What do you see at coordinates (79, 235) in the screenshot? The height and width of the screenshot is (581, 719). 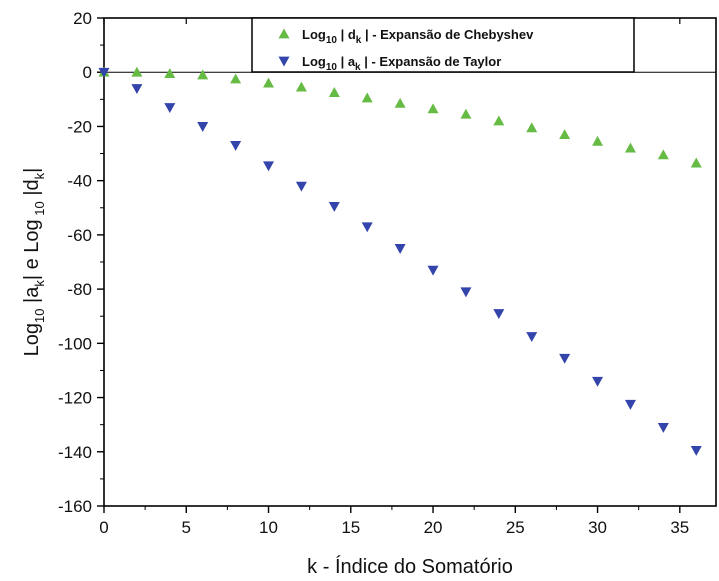 I see `y-tick-label: -60` at bounding box center [79, 235].